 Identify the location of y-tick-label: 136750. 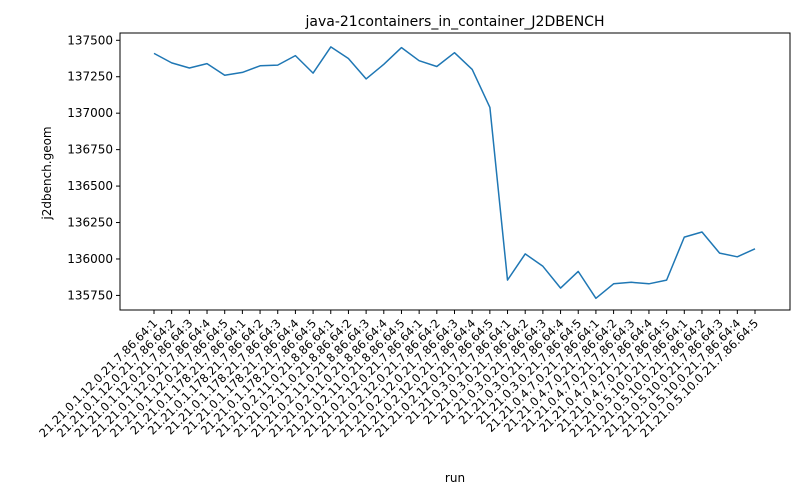
(90, 150).